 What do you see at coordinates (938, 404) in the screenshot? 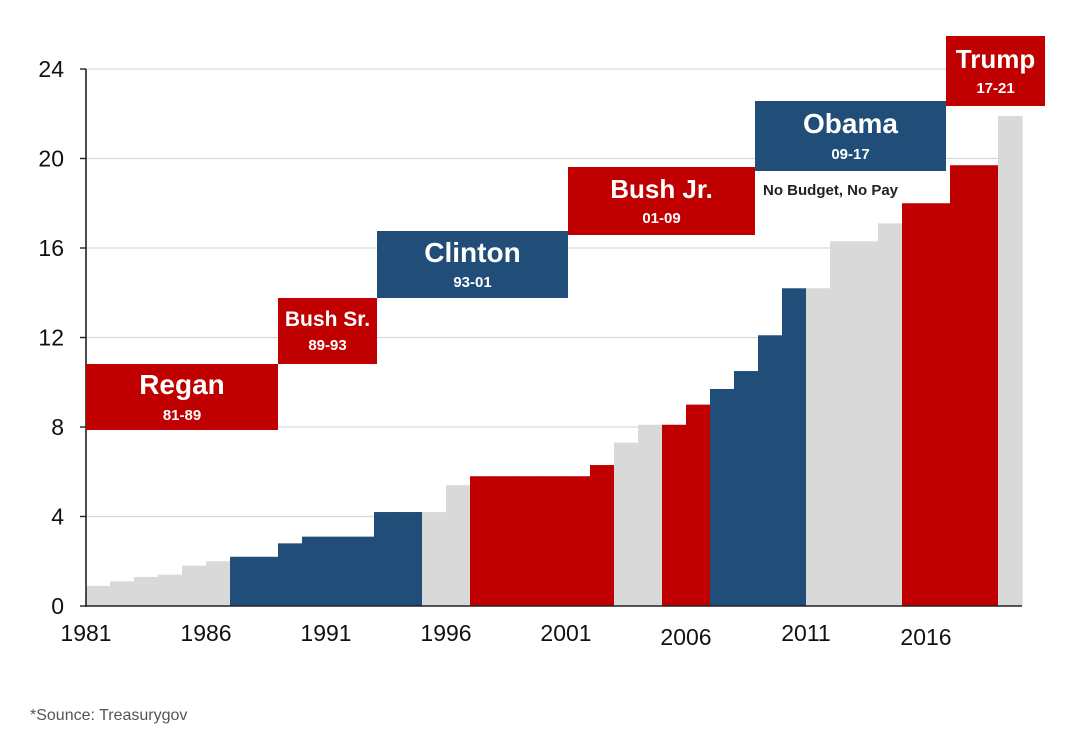
I see `bar-2016` at bounding box center [938, 404].